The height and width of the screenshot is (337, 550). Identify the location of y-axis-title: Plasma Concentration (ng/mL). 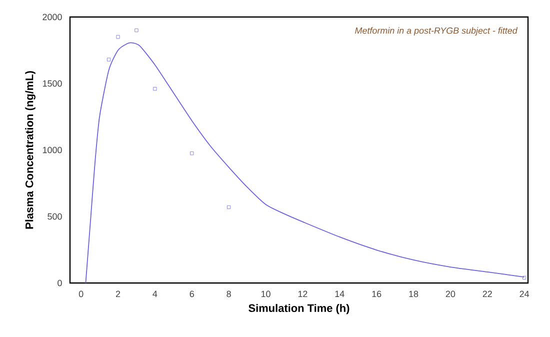
(30, 150).